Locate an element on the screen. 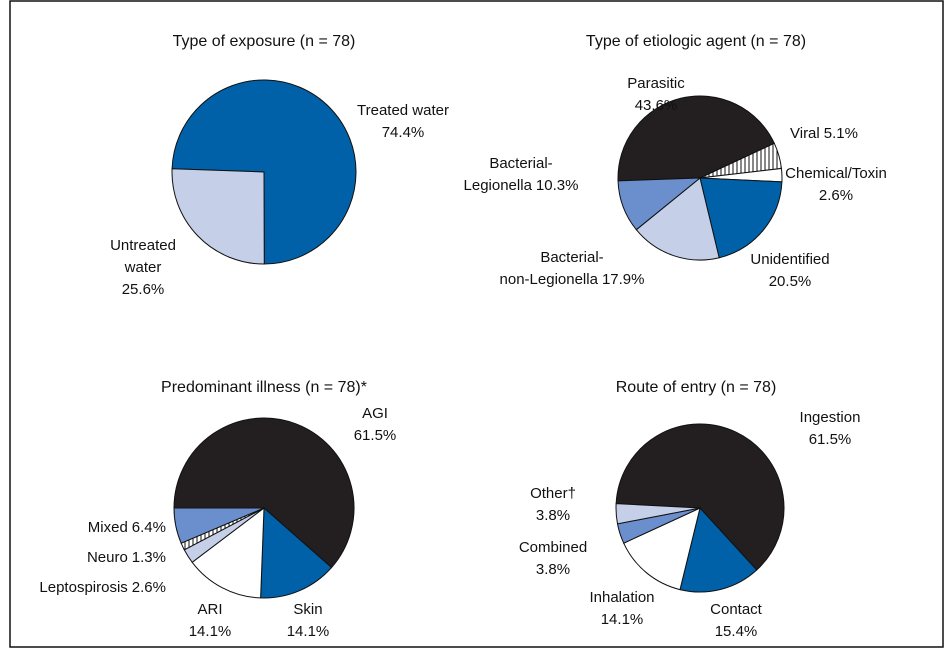 The width and height of the screenshot is (952, 658). label-line: Leptospirosis 2.6% is located at coordinates (102, 587).